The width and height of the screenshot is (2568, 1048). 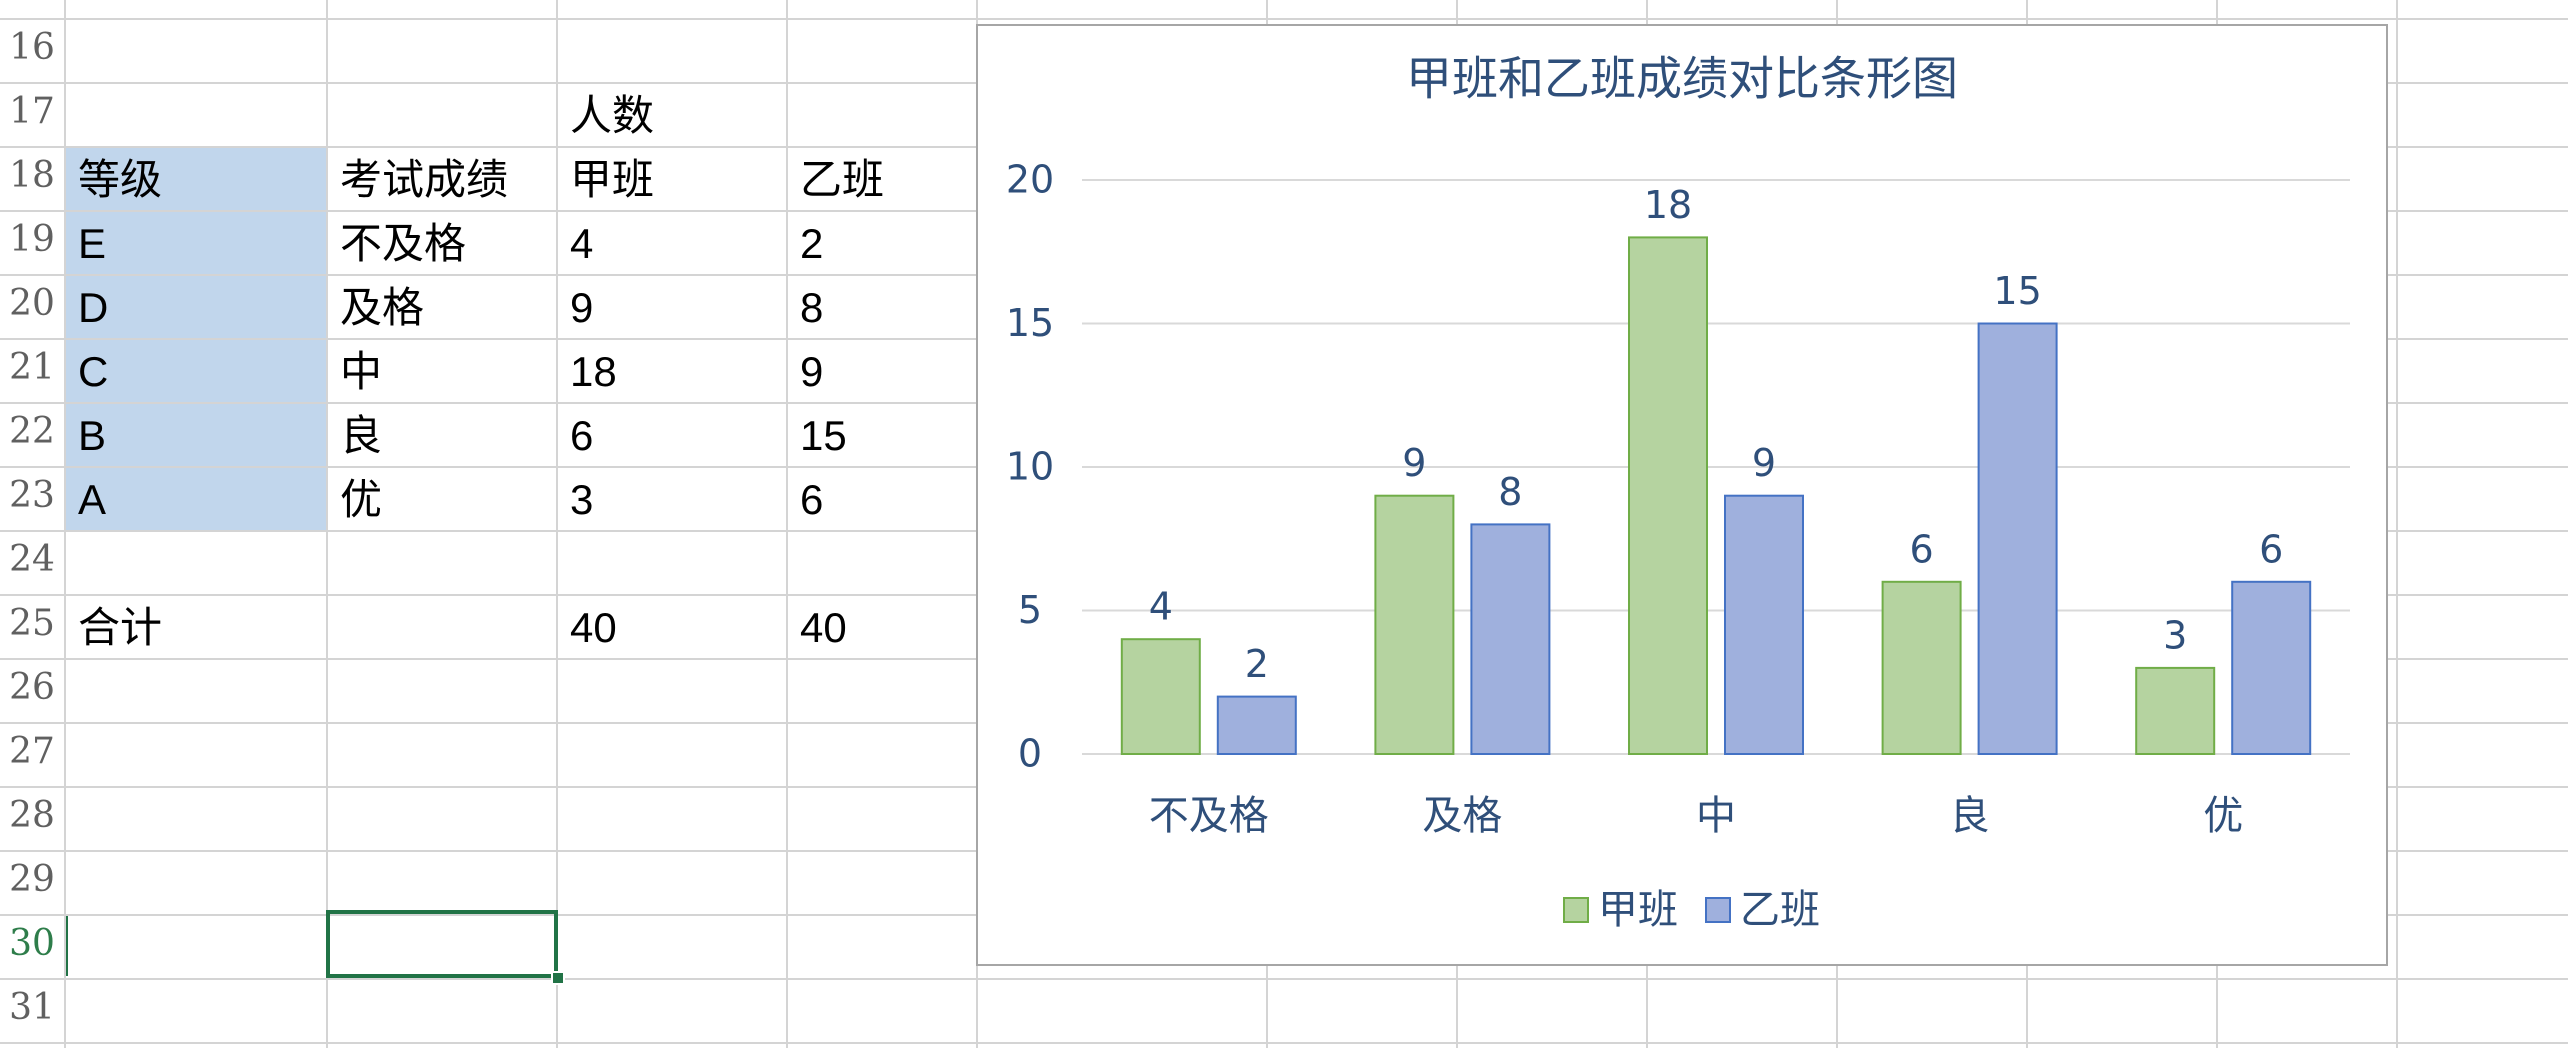 What do you see at coordinates (812, 243) in the screenshot?
I see `class-b-count-cell: 2` at bounding box center [812, 243].